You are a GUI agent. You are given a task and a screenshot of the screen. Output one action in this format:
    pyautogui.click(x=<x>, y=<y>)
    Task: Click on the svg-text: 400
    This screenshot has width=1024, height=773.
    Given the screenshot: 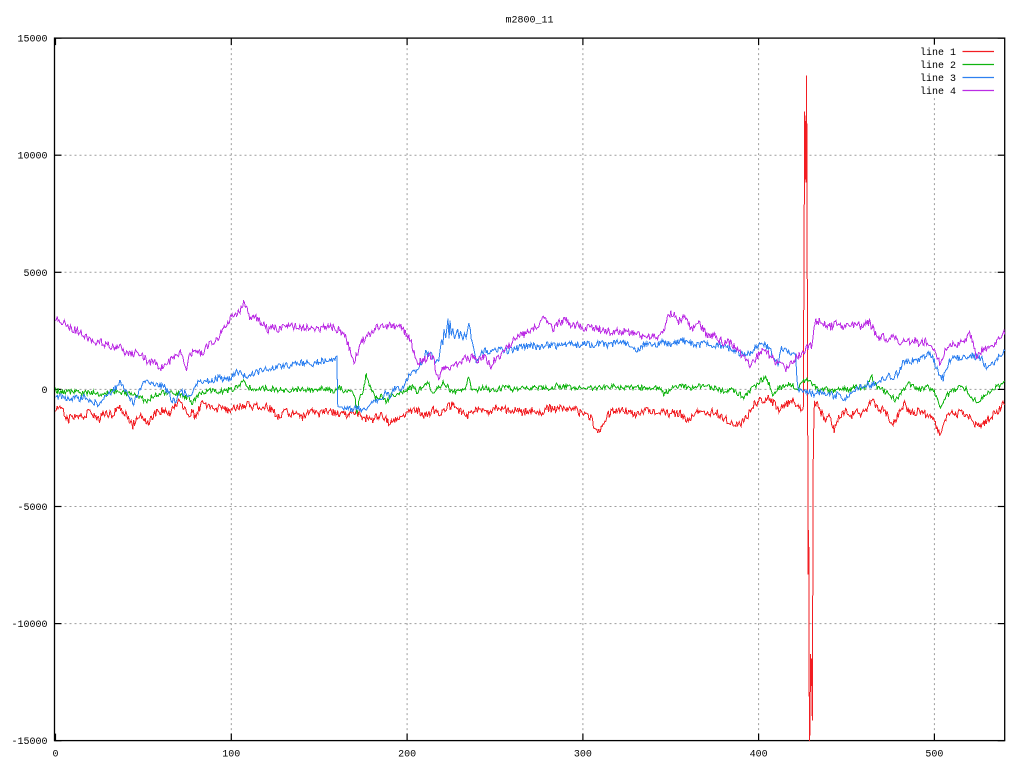 What is the action you would take?
    pyautogui.click(x=759, y=755)
    